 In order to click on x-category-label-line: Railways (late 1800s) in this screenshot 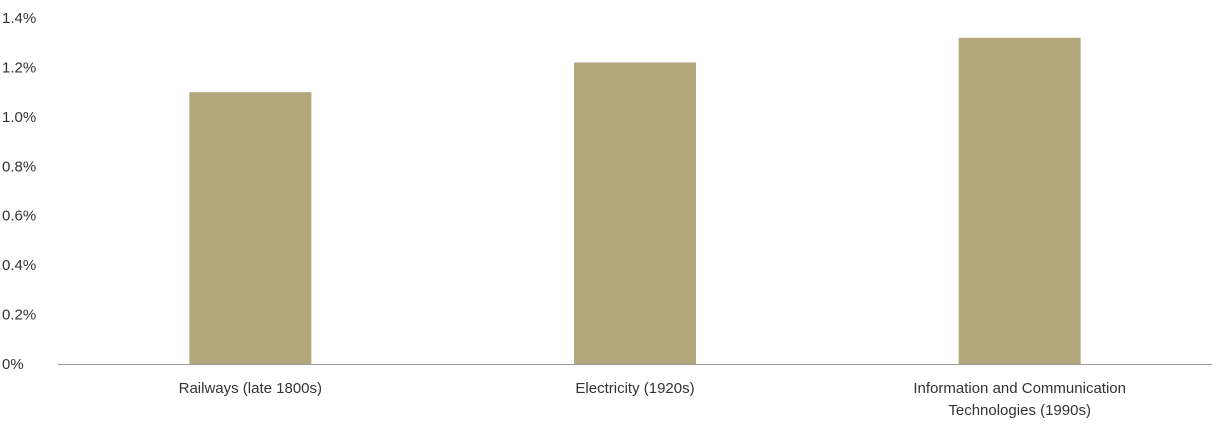, I will do `click(250, 388)`.